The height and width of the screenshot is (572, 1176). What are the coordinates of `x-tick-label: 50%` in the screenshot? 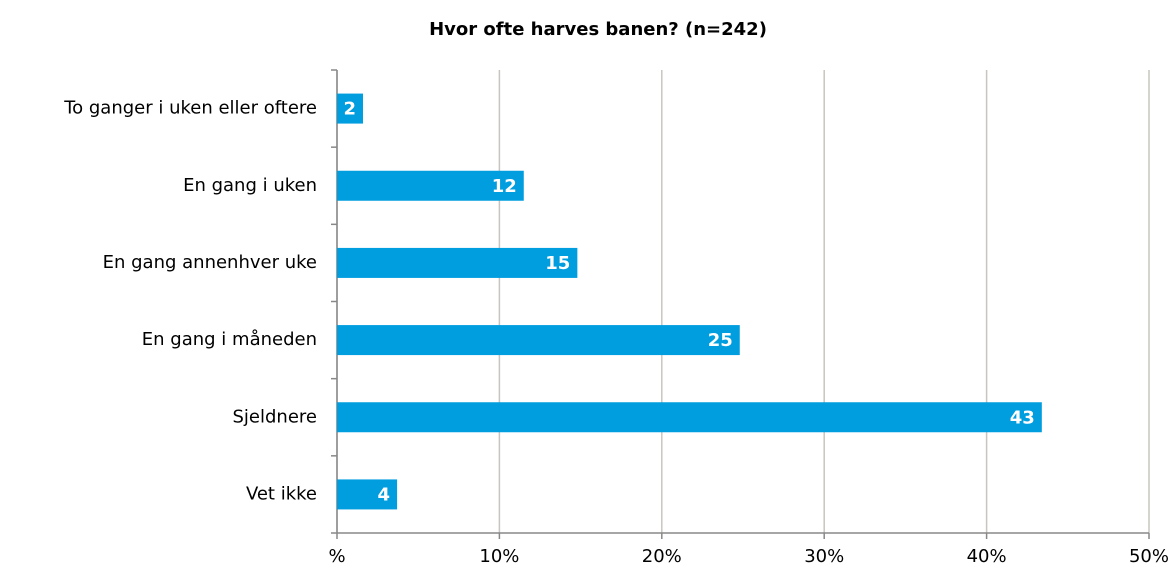 It's located at (1149, 556).